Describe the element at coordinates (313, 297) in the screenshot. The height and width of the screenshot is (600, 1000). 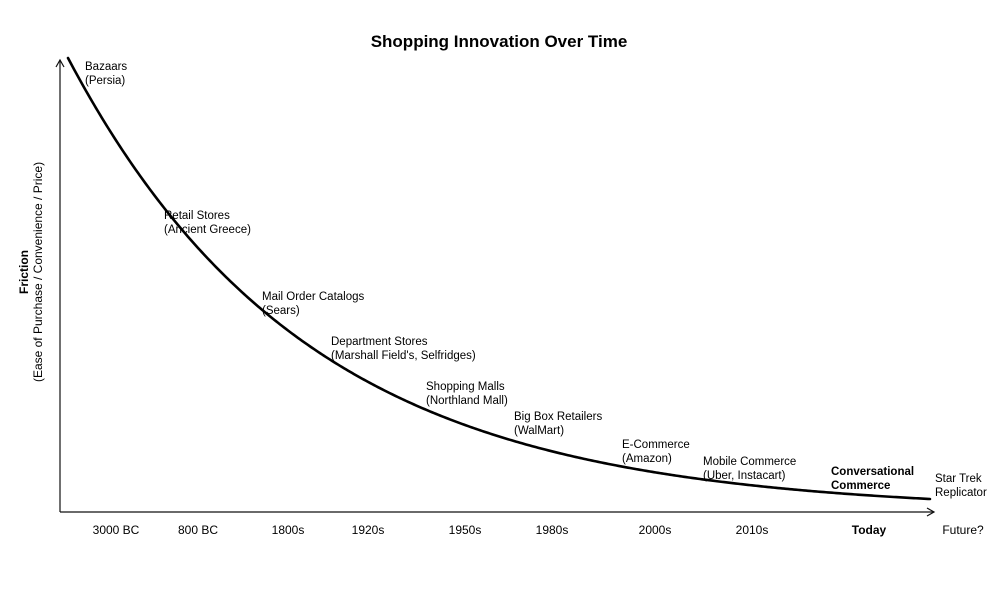
I see `annotation-title: Mail Order Catalogs` at that location.